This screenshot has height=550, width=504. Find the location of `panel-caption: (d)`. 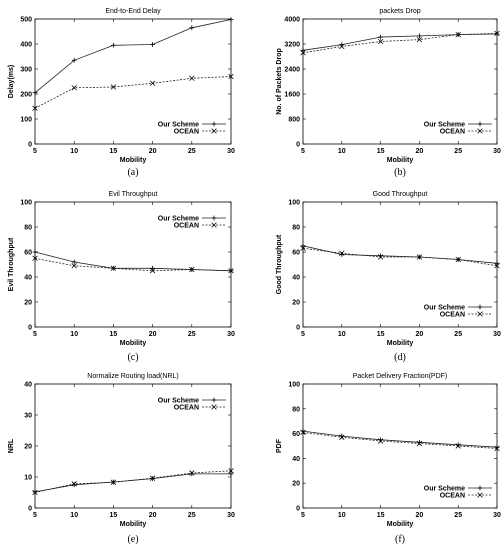

panel-caption: (d) is located at coordinates (400, 357).